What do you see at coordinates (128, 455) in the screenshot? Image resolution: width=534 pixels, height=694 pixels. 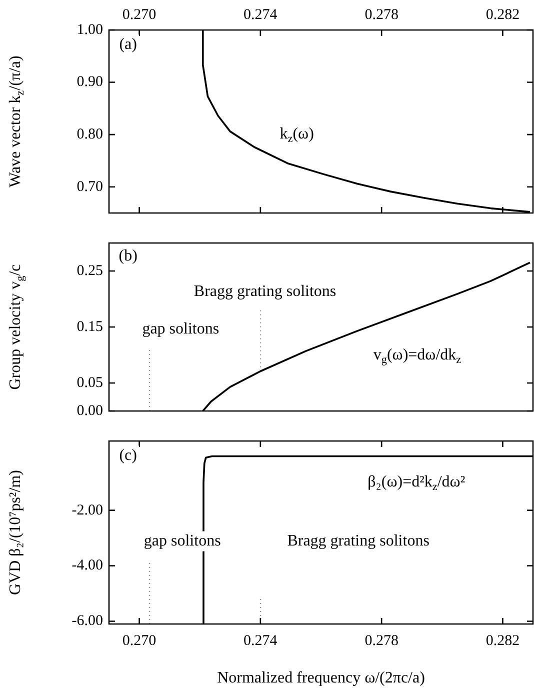 I see `annotation: (c)` at bounding box center [128, 455].